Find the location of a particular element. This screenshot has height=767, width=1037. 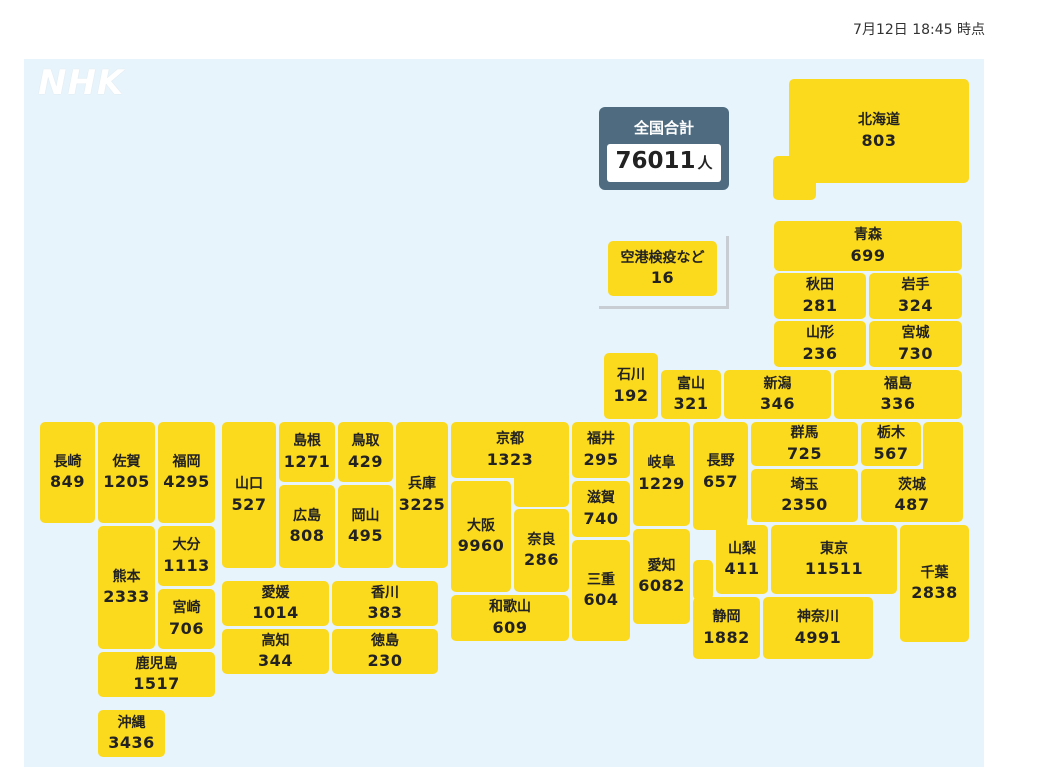

pref-nagano: 長野 657 is located at coordinates (720, 472).